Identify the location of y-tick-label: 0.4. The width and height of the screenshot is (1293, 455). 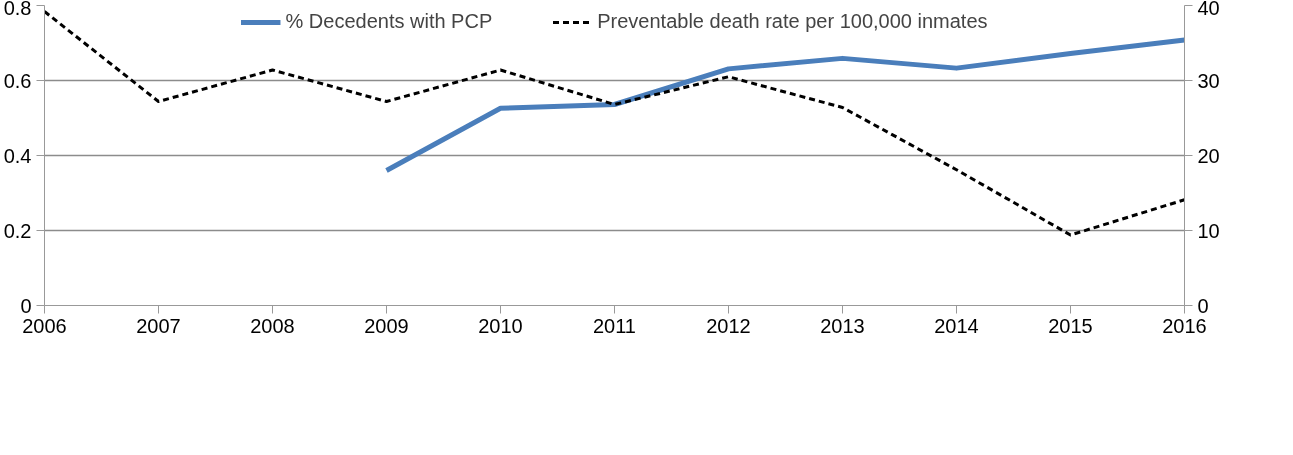
(17, 155).